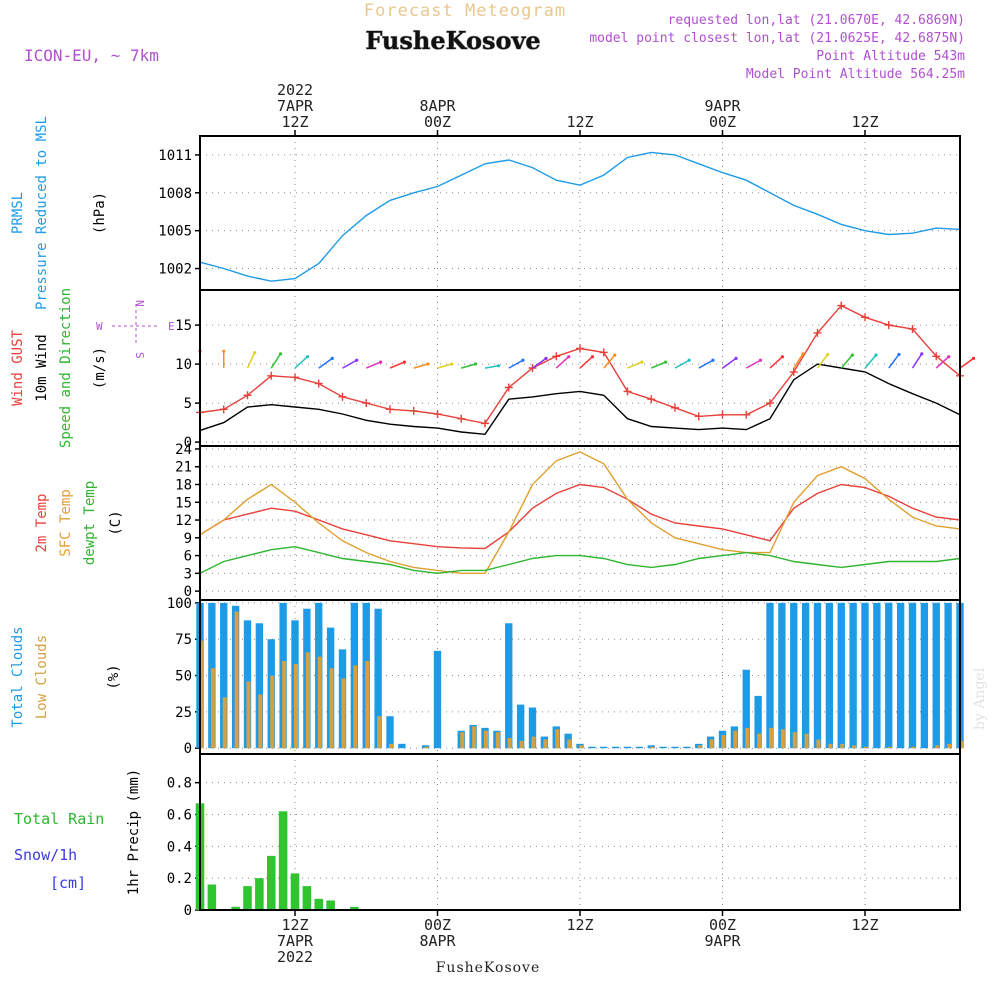 This screenshot has height=1000, width=1000. Describe the element at coordinates (139, 303) in the screenshot. I see `compass-north: N` at that location.